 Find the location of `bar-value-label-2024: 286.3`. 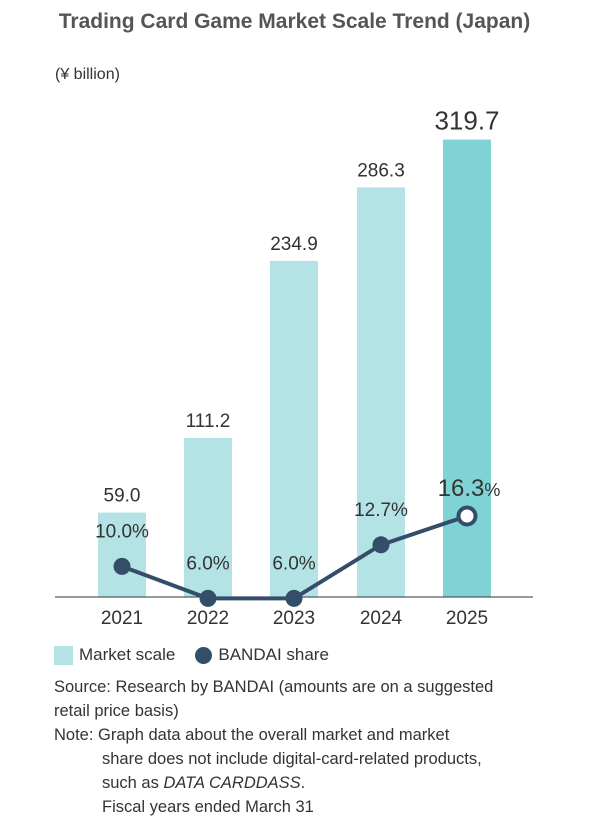

bar-value-label-2024: 286.3 is located at coordinates (381, 170).